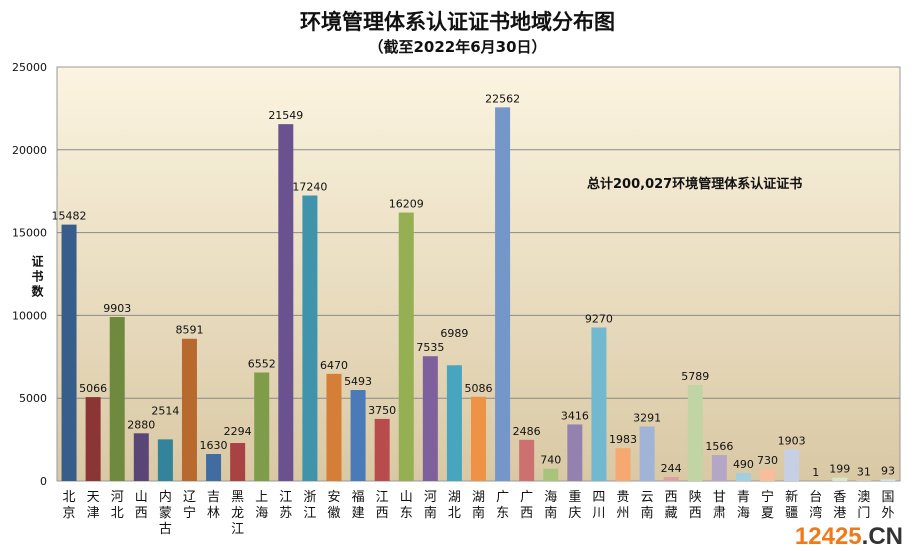 This screenshot has width=915, height=551. I want to click on x-tick-label: 内, so click(165, 497).